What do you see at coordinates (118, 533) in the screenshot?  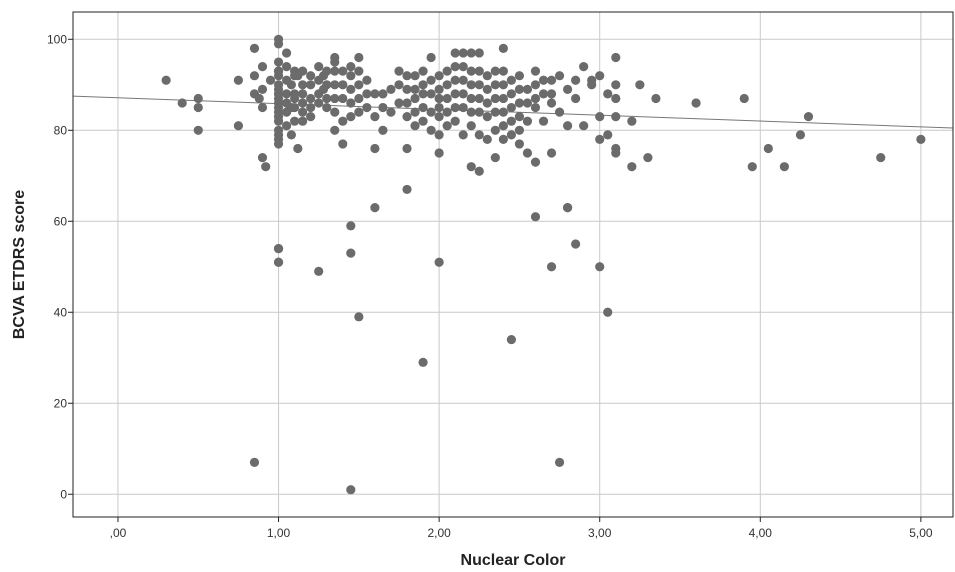 I see `x-tick-label: ,00` at bounding box center [118, 533].